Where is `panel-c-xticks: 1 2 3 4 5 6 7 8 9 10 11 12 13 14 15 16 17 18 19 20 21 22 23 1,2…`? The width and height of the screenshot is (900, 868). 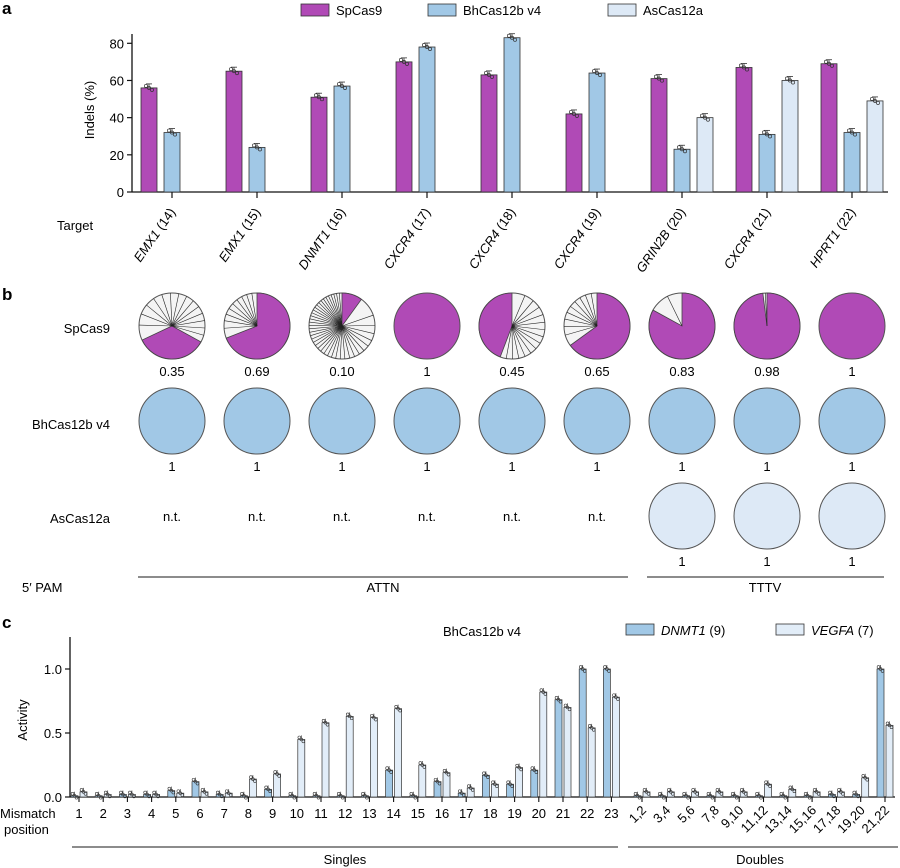 panel-c-xticks: 1 2 3 4 5 6 7 8 9 10 11 12 13 14 15 16 17 18 19 20 21 22 23 1,2… is located at coordinates (483, 816).